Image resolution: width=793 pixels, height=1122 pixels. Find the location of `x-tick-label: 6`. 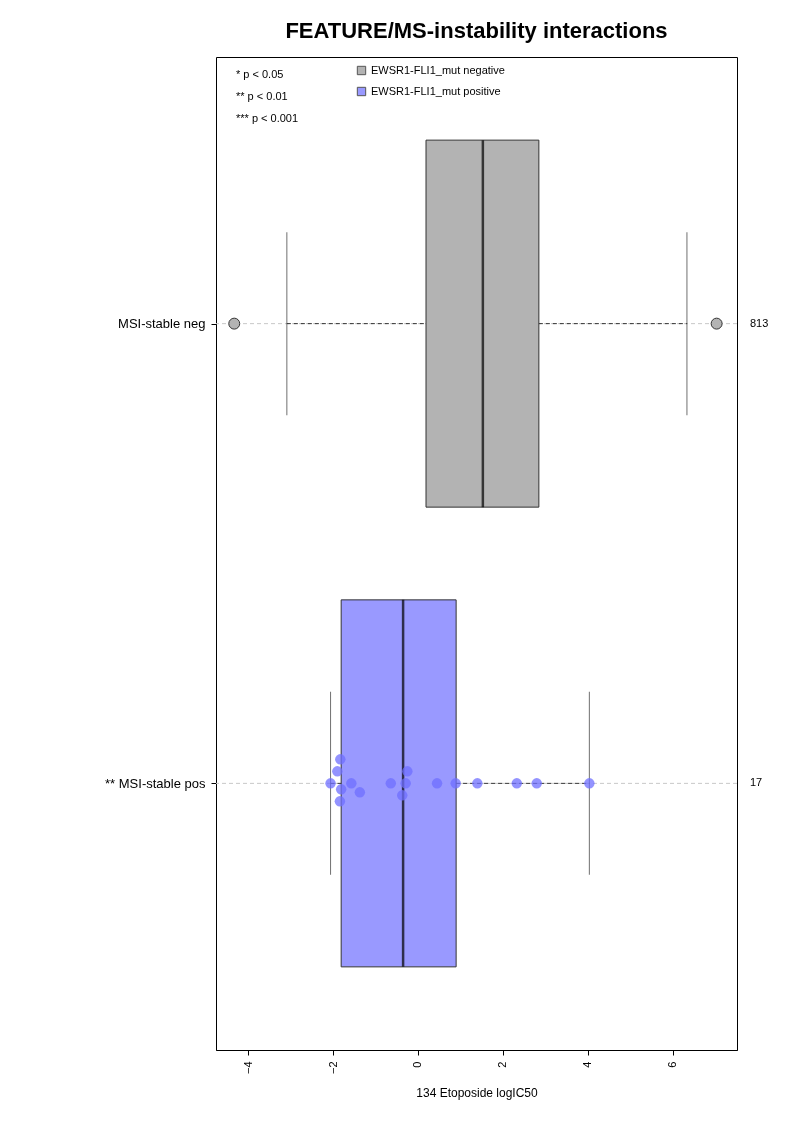

x-tick-label: 6 is located at coordinates (672, 1064).